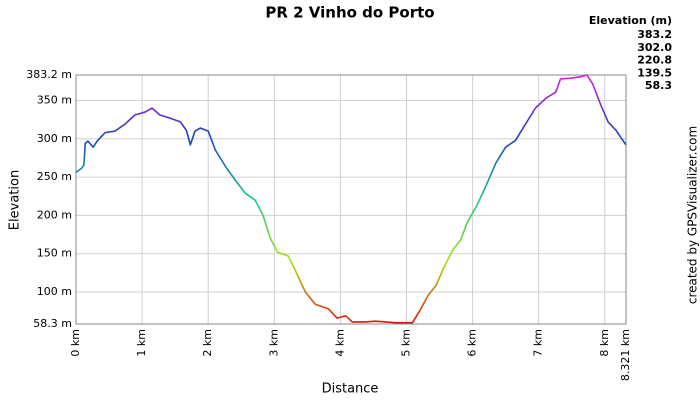  I want to click on x-tick-label: 8 km, so click(604, 343).